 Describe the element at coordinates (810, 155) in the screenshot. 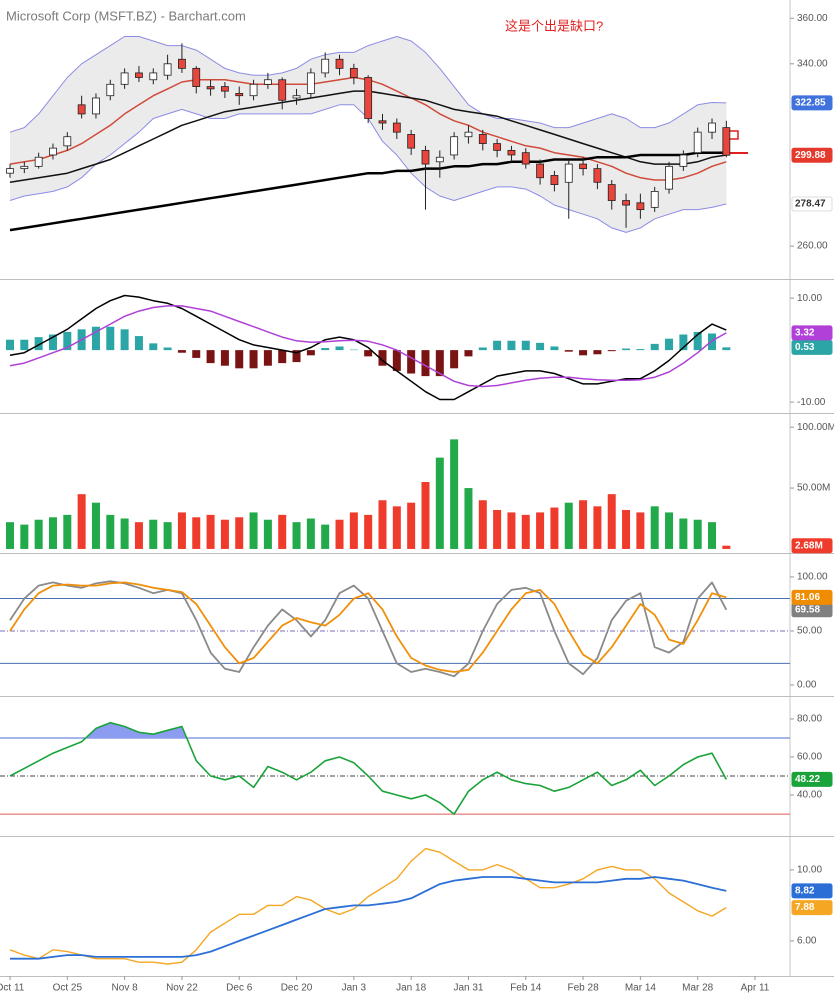

I see `value-label: 299.88` at that location.